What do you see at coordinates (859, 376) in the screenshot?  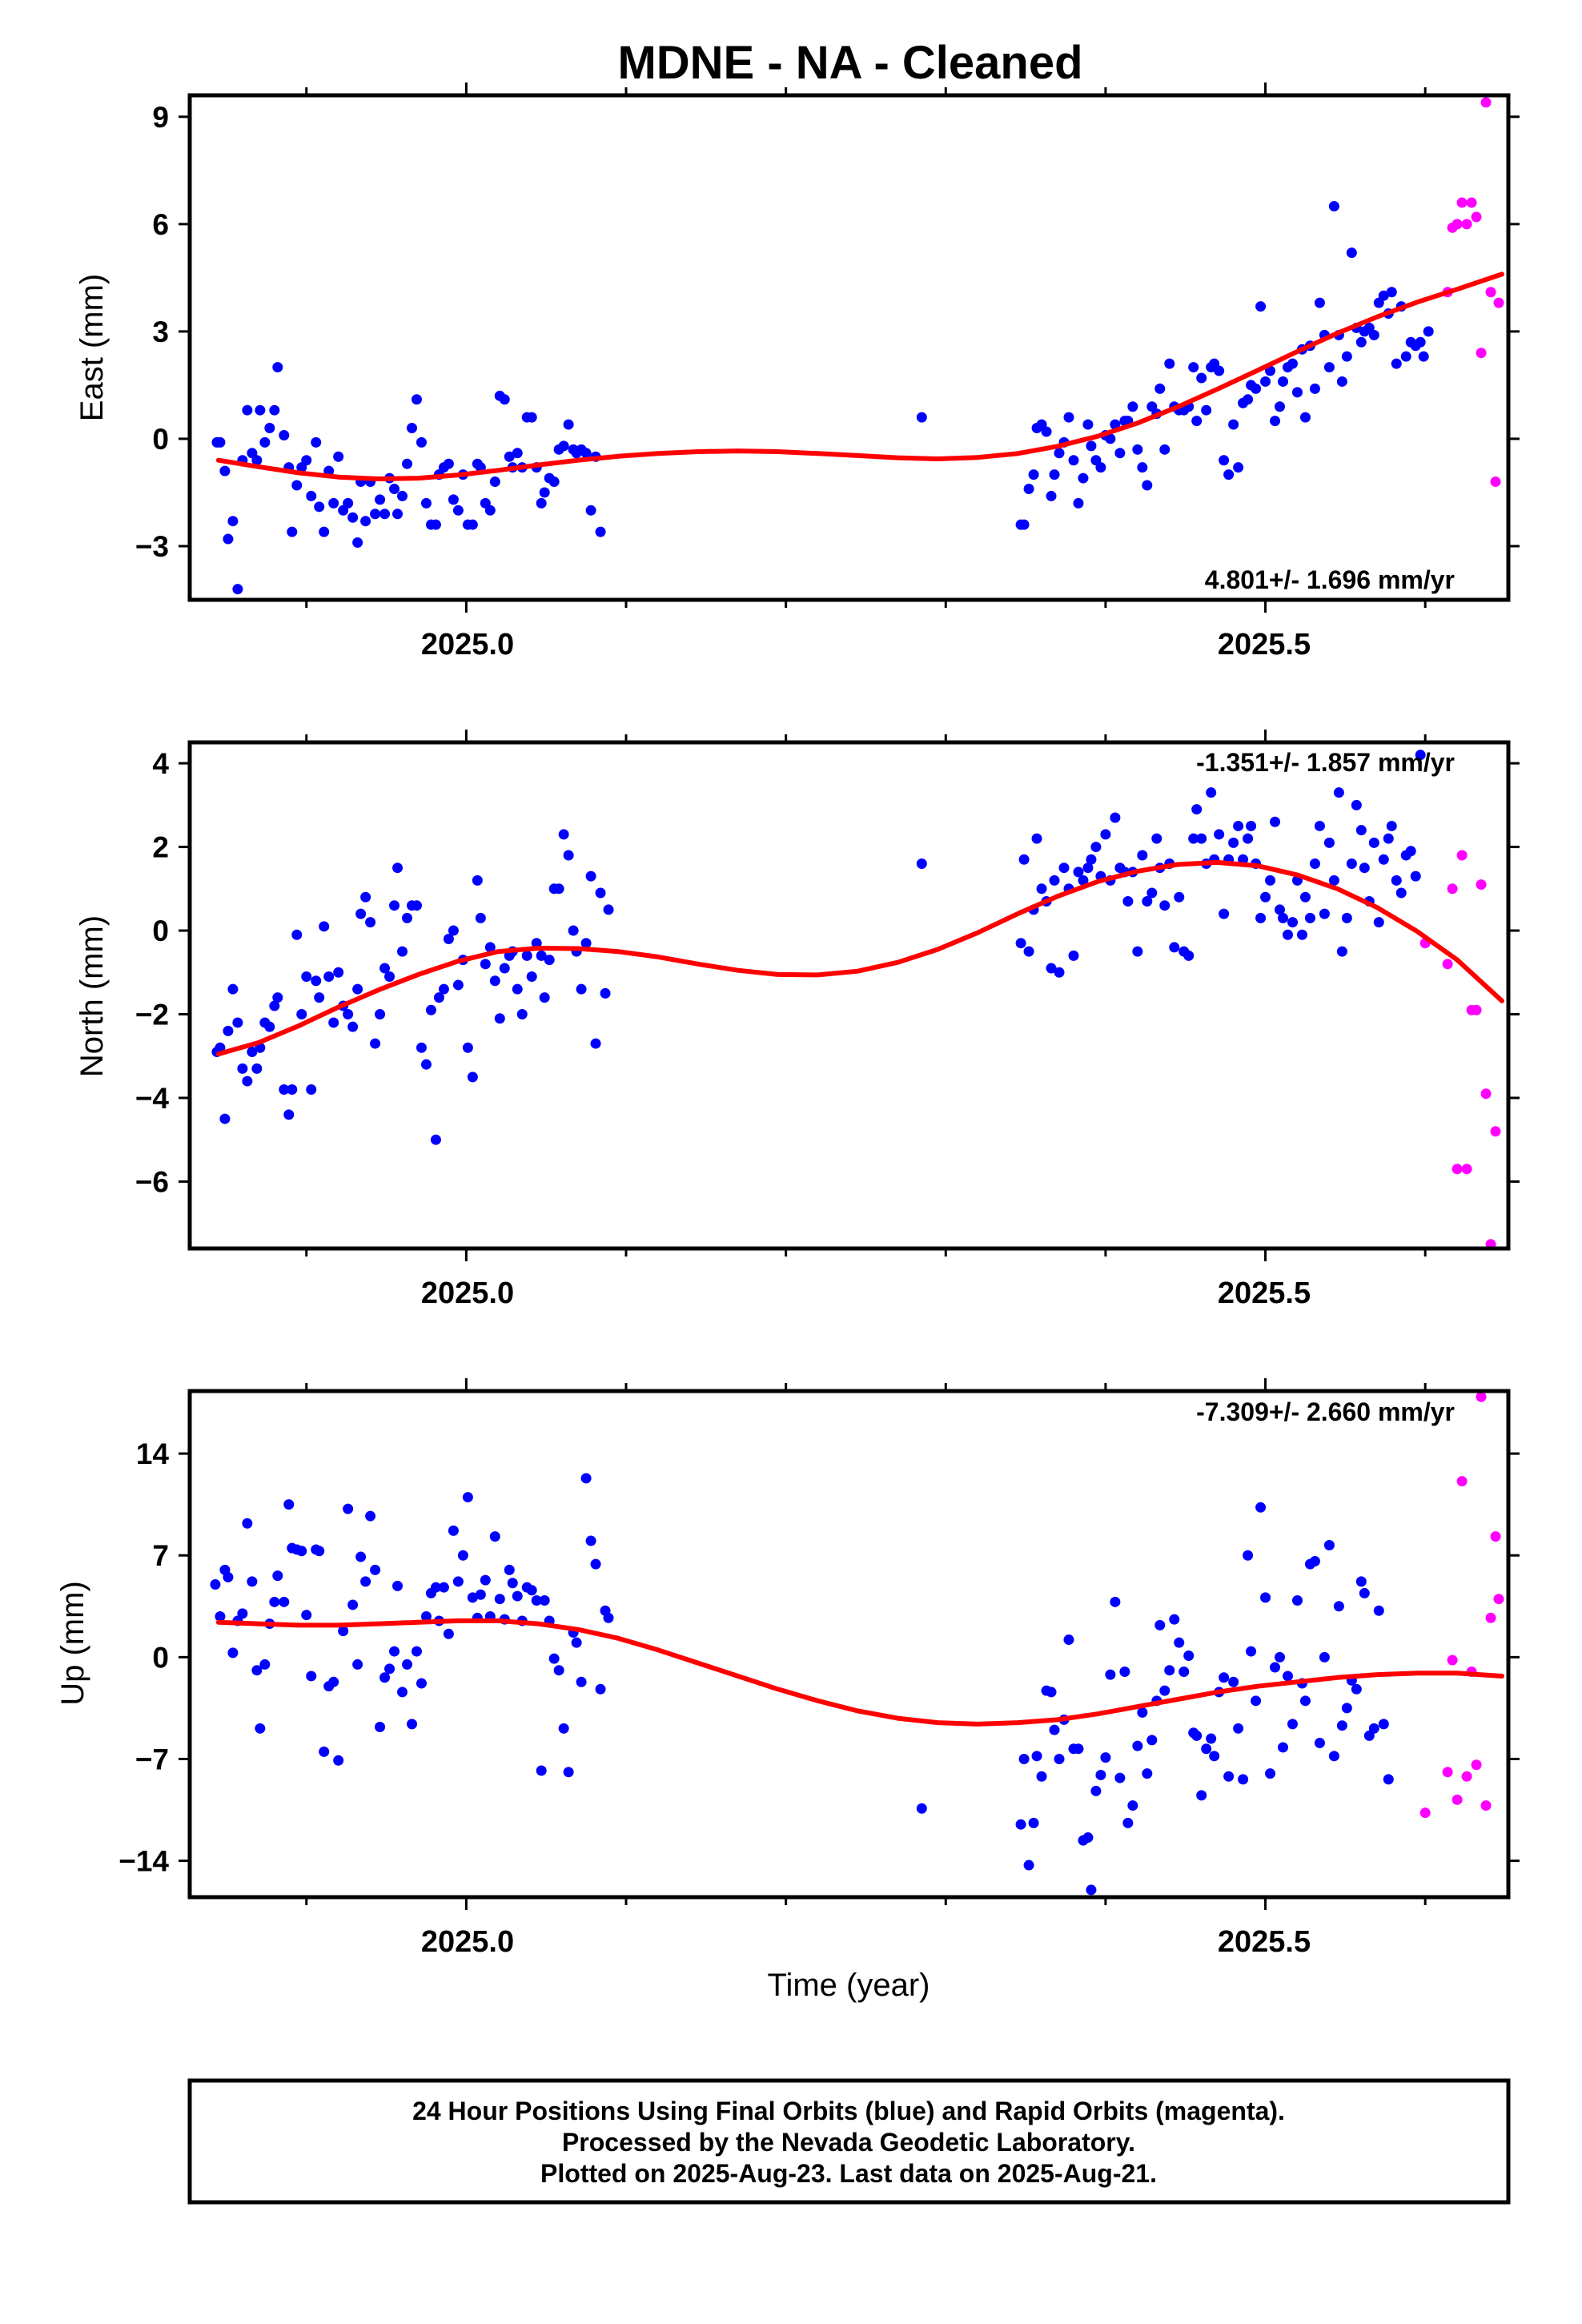 I see `east-model-curve` at bounding box center [859, 376].